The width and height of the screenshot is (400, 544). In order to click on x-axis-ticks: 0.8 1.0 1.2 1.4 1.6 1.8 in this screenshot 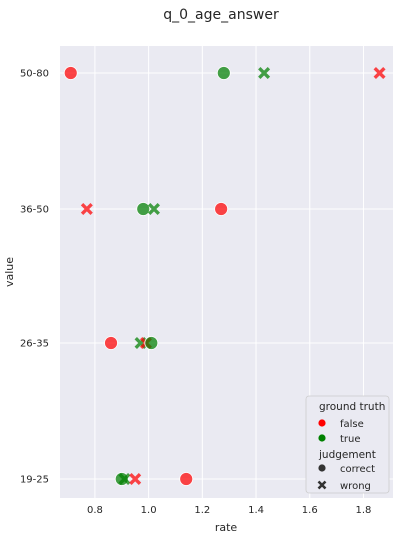, I will do `click(229, 510)`.